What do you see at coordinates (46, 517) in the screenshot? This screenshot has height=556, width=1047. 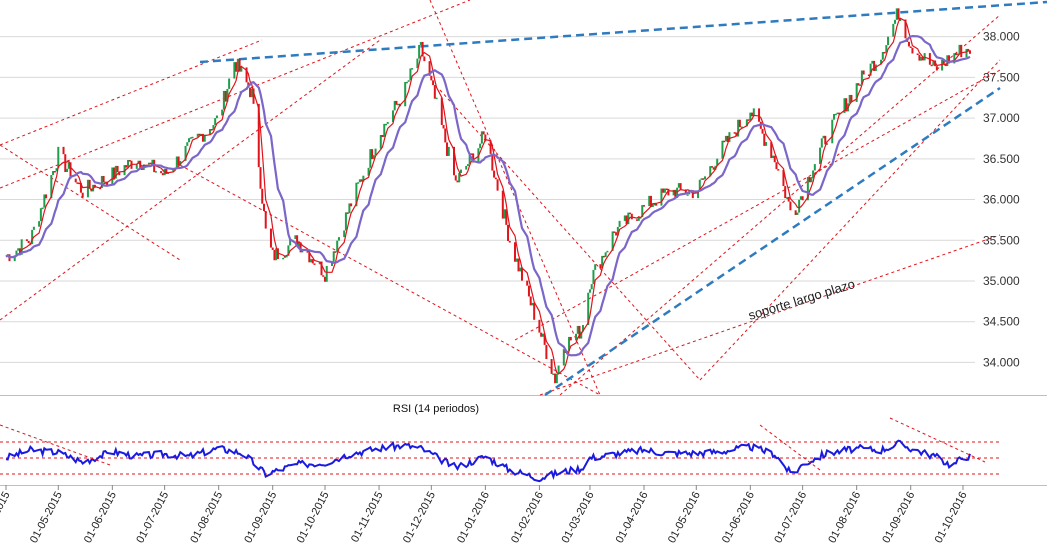 I see `x-tick-label: 01-05-2015` at bounding box center [46, 517].